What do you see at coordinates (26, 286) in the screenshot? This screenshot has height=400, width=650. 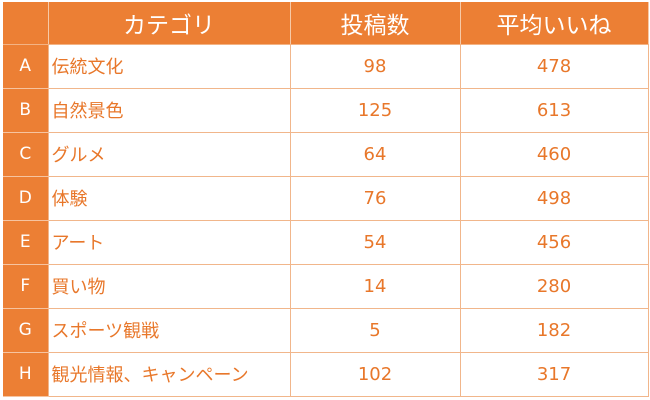 I see `row-letter: F` at bounding box center [26, 286].